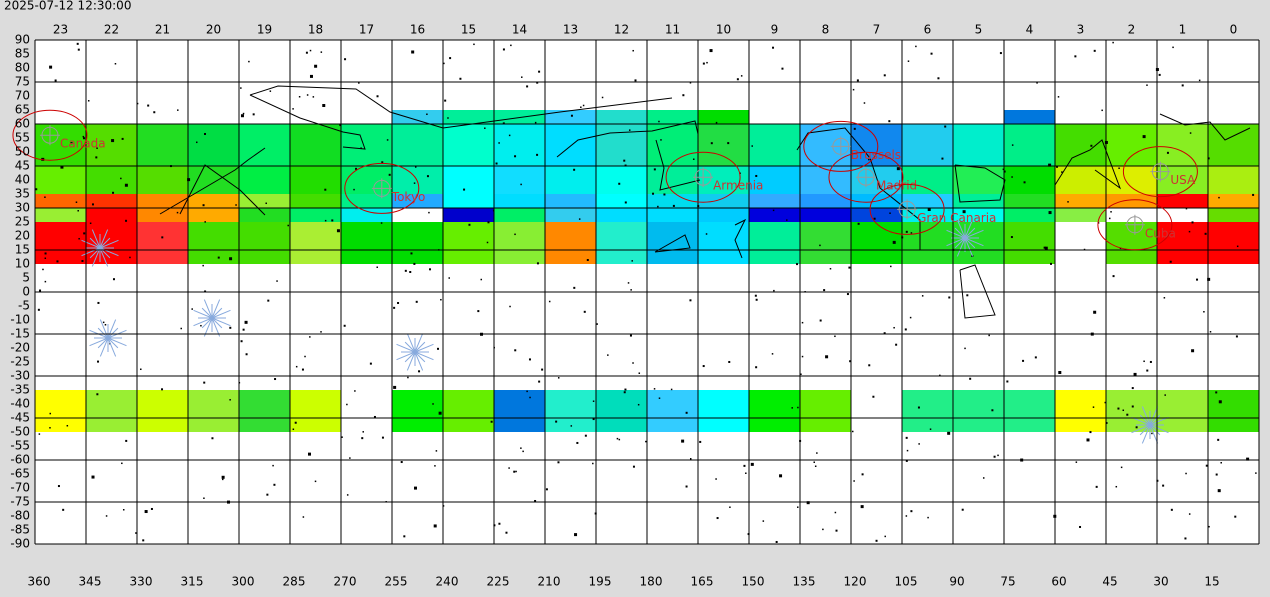 The height and width of the screenshot is (597, 1270). I want to click on ra-degree-label: 120, so click(855, 582).